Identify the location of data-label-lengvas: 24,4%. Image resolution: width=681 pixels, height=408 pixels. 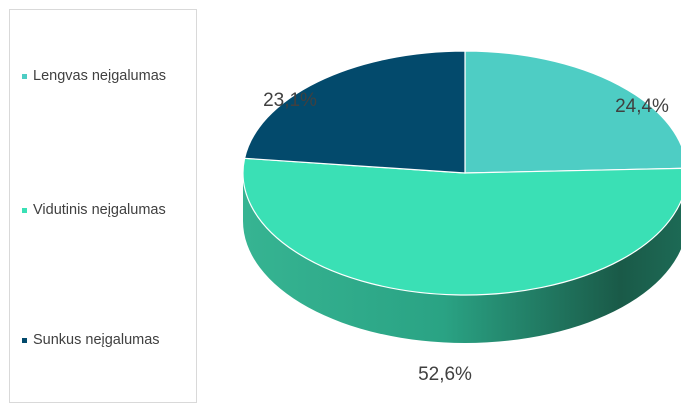
(642, 106).